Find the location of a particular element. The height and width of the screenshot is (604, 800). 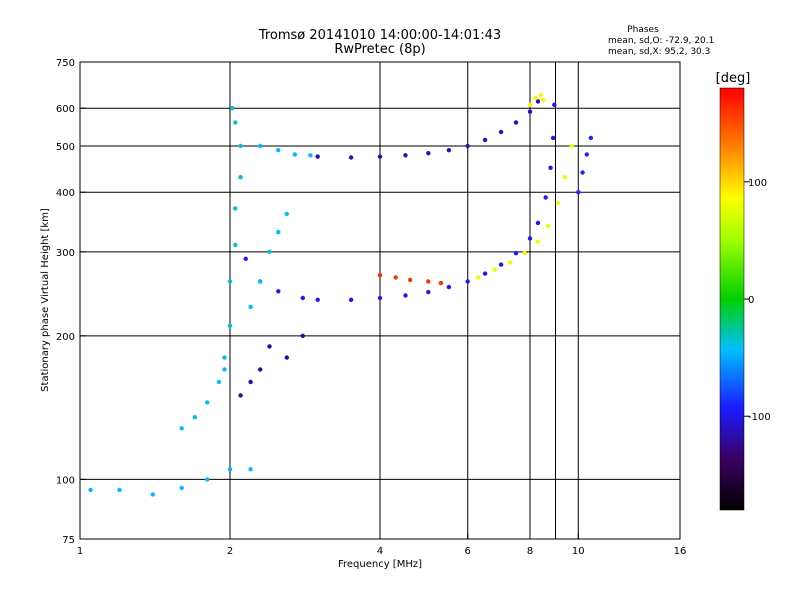

colorbar-tick-label: -100 is located at coordinates (759, 417).